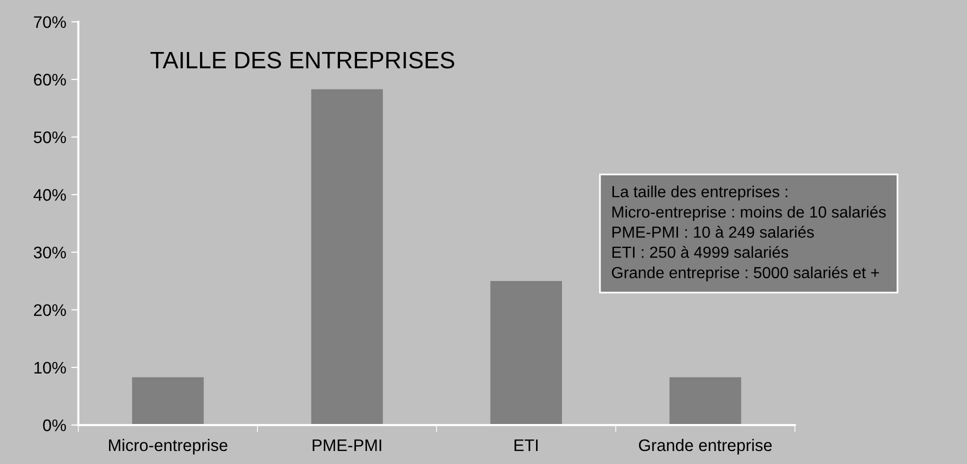  Describe the element at coordinates (50, 137) in the screenshot. I see `y-tick-label: 50%` at that location.